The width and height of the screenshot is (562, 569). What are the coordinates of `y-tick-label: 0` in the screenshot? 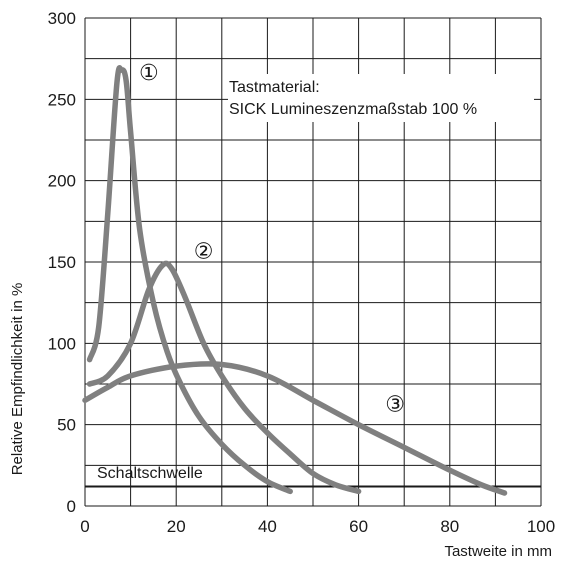 It's located at (71, 506).